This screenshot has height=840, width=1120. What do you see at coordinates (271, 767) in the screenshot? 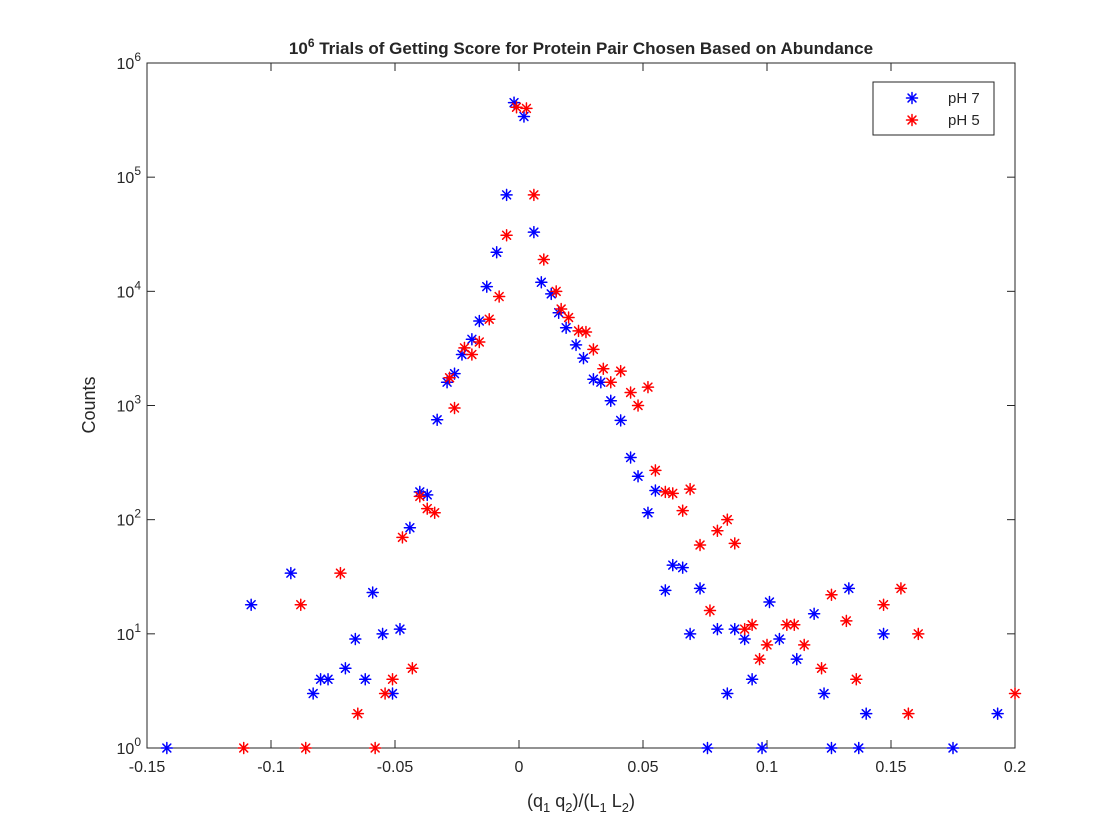
I see `x-tick-label: -0.1` at bounding box center [271, 767].